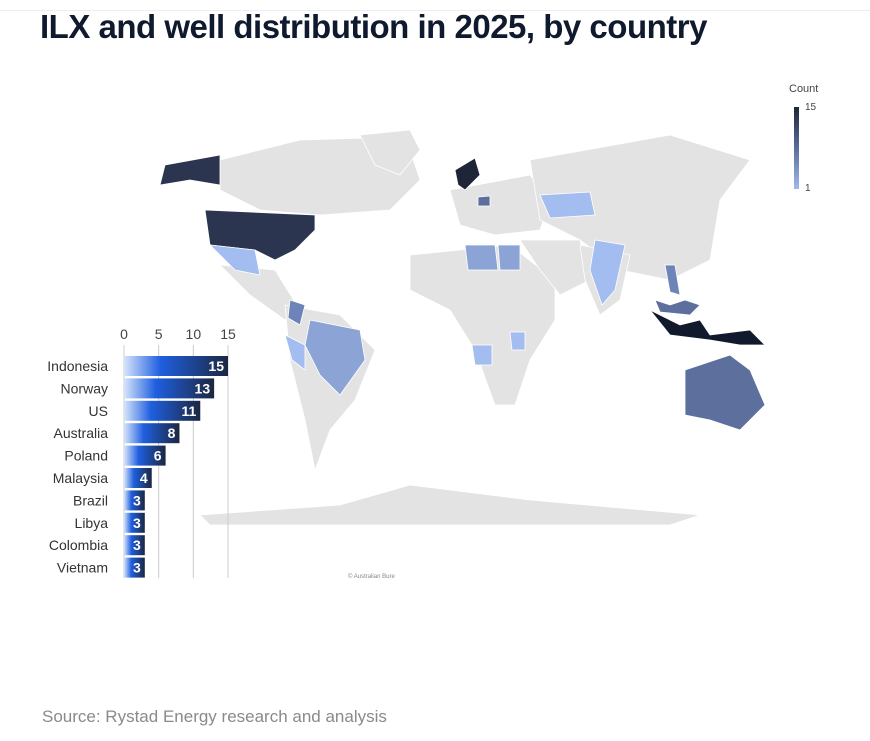  Describe the element at coordinates (640, 207) in the screenshot. I see `map-russia-asia` at that location.